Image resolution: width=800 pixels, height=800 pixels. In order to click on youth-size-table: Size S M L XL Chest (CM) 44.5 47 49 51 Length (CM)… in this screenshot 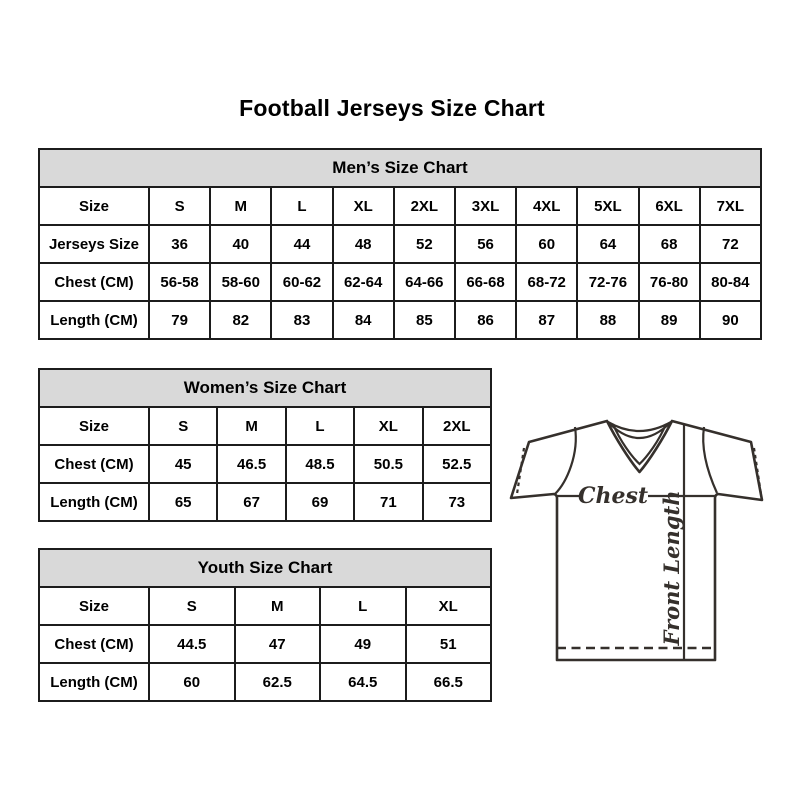, I will do `click(265, 644)`.